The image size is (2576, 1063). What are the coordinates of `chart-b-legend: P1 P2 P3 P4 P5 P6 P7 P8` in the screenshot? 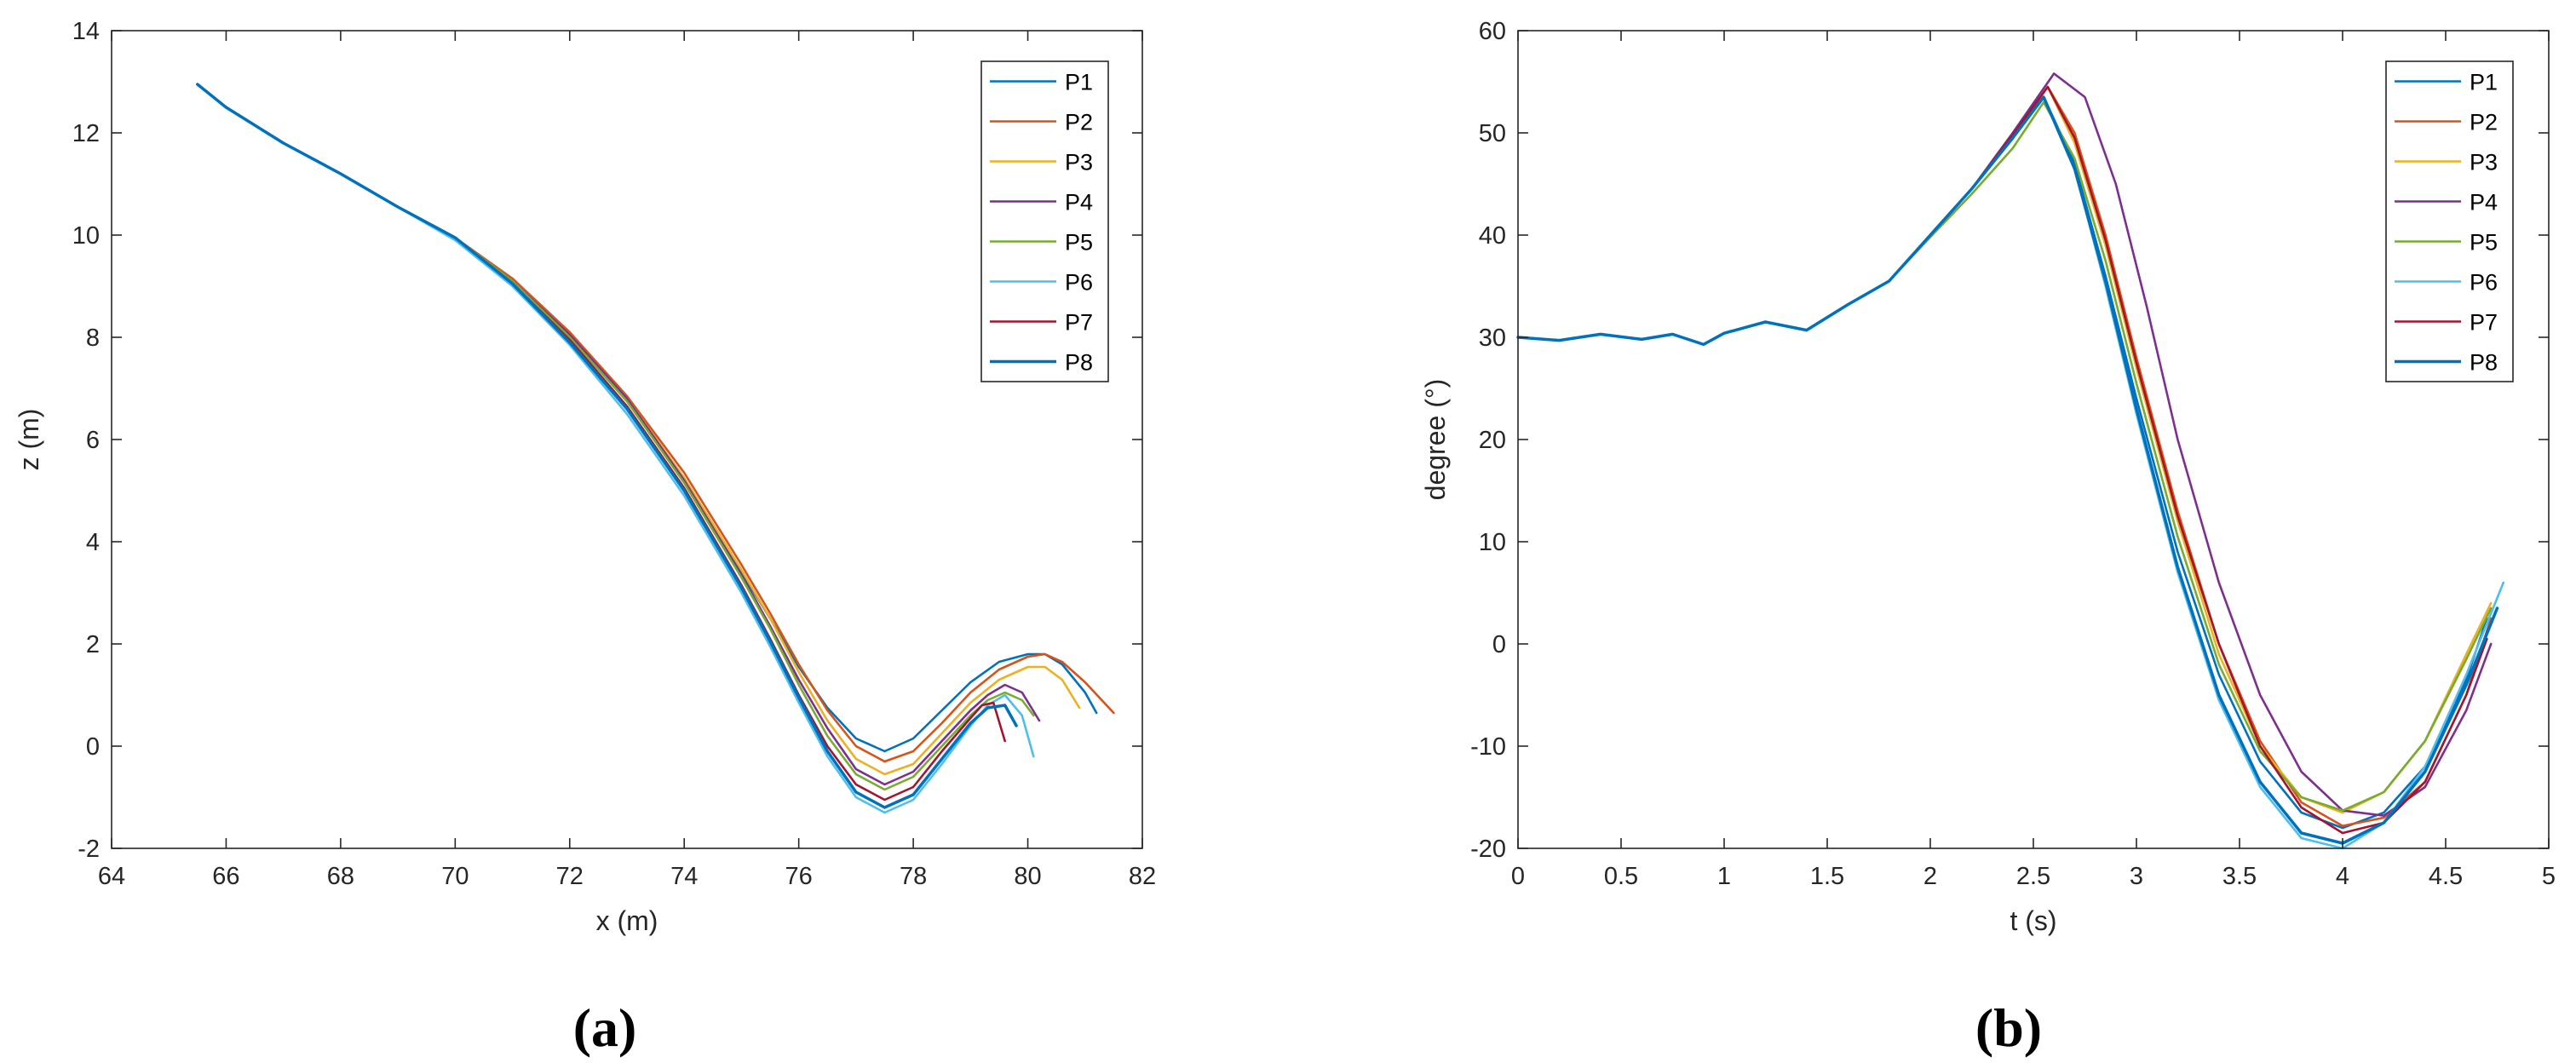 It's located at (2450, 221).